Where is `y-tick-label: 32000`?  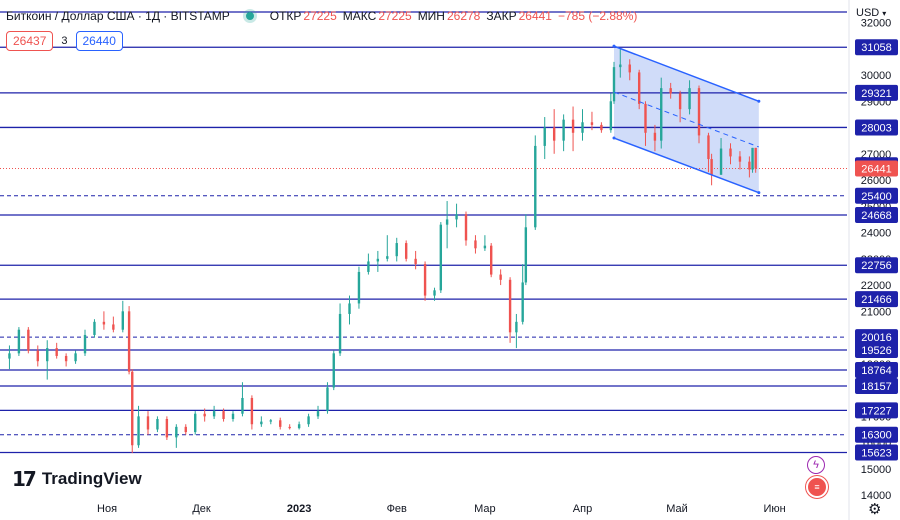
y-tick-label: 32000 is located at coordinates (876, 24).